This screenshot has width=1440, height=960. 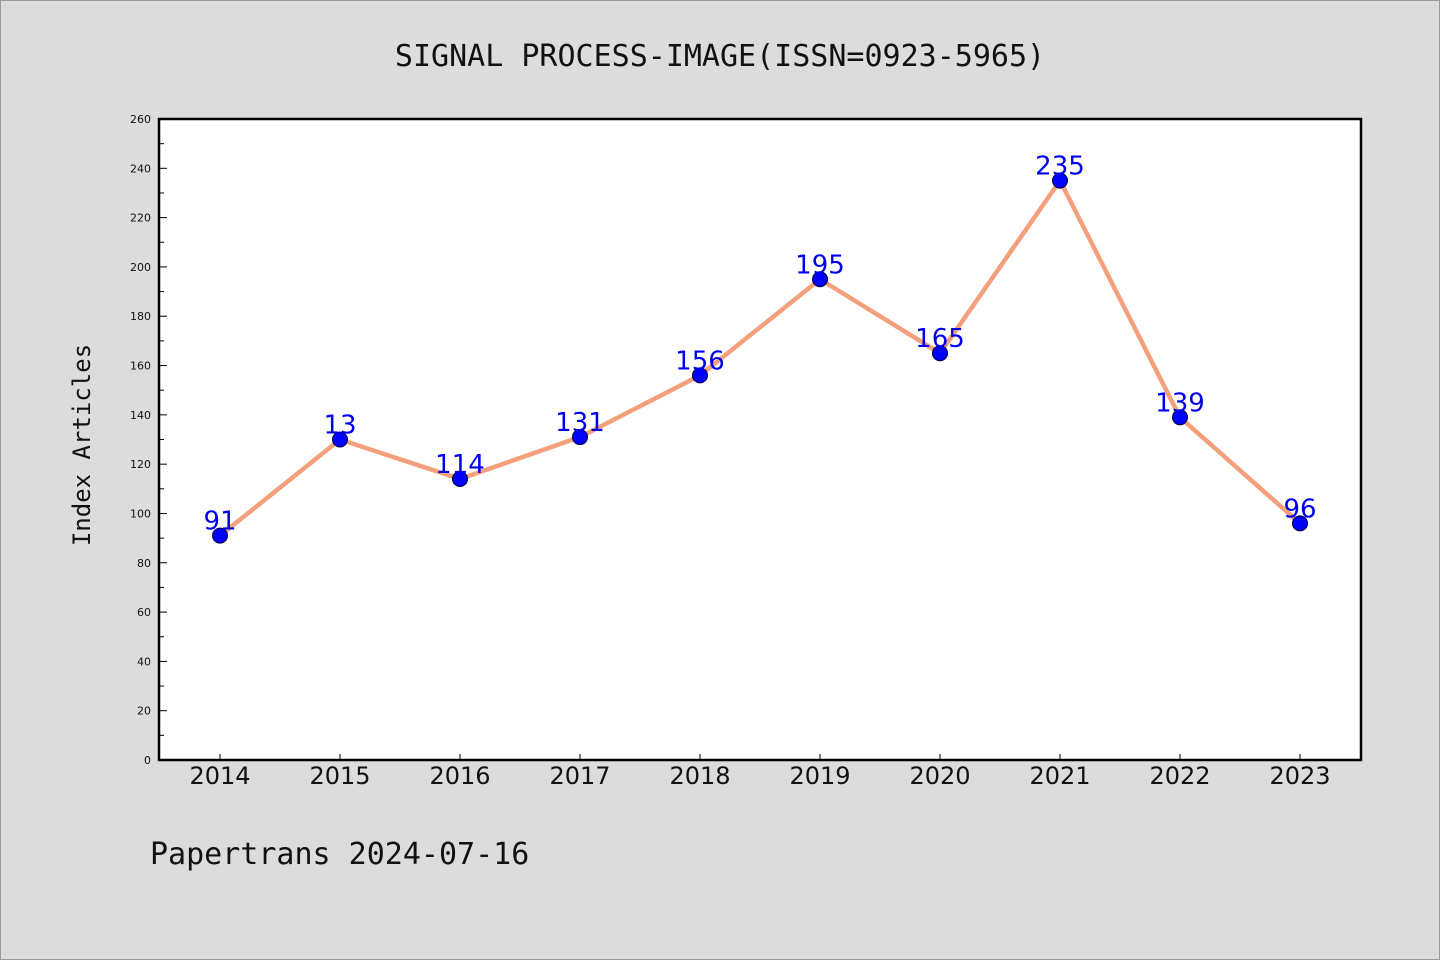 I want to click on y-tick-label: 100, so click(x=140, y=513).